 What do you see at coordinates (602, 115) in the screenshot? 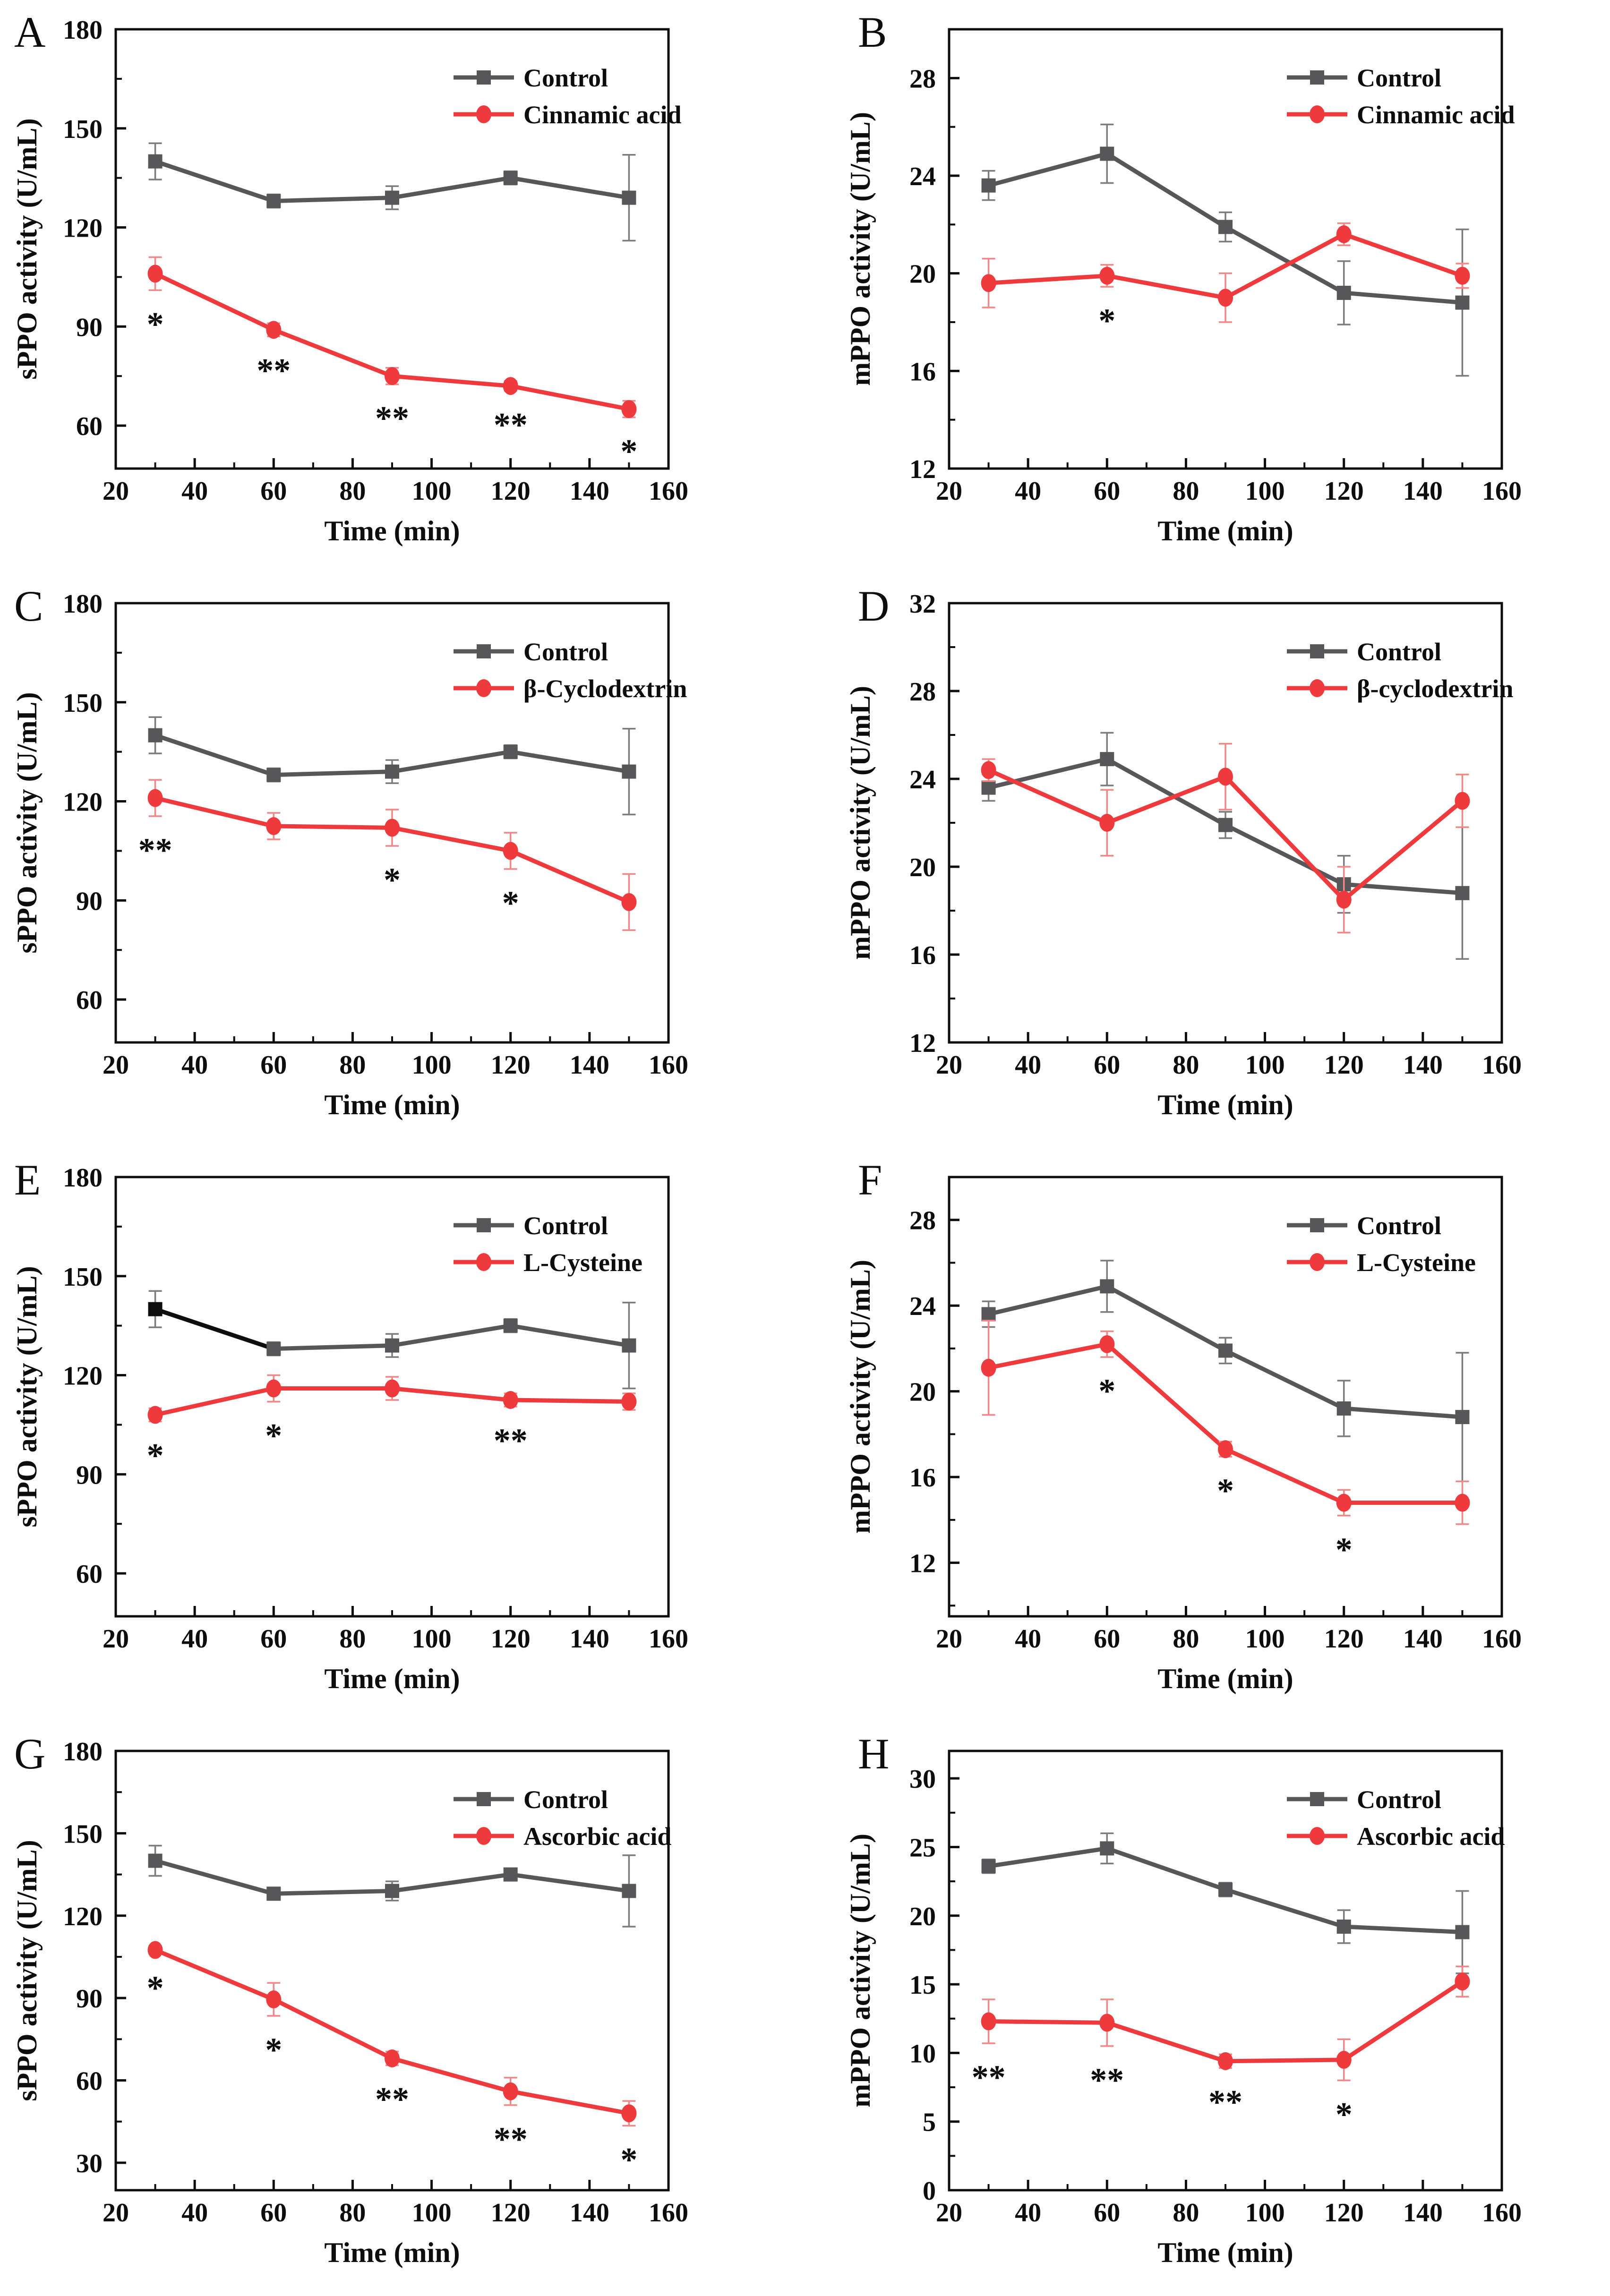
I see `legend-label: Cinnamic acid` at bounding box center [602, 115].